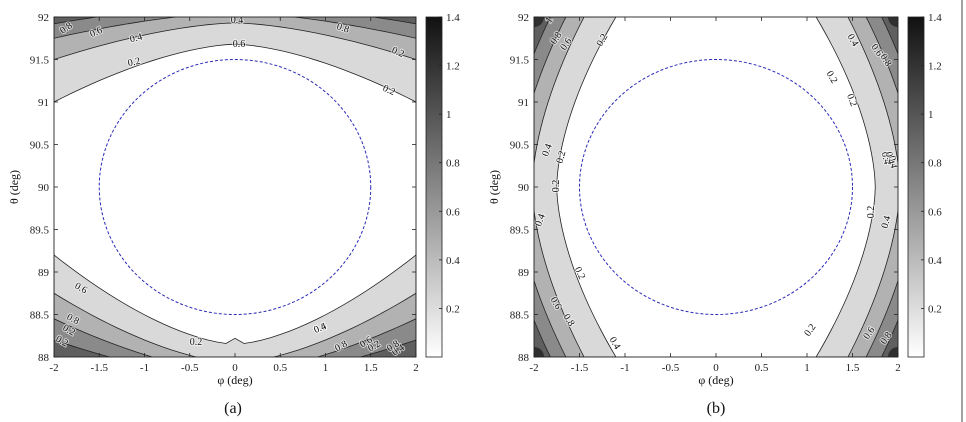 The width and height of the screenshot is (966, 422). What do you see at coordinates (453, 18) in the screenshot?
I see `colorbar-tick-label: 1.4` at bounding box center [453, 18].